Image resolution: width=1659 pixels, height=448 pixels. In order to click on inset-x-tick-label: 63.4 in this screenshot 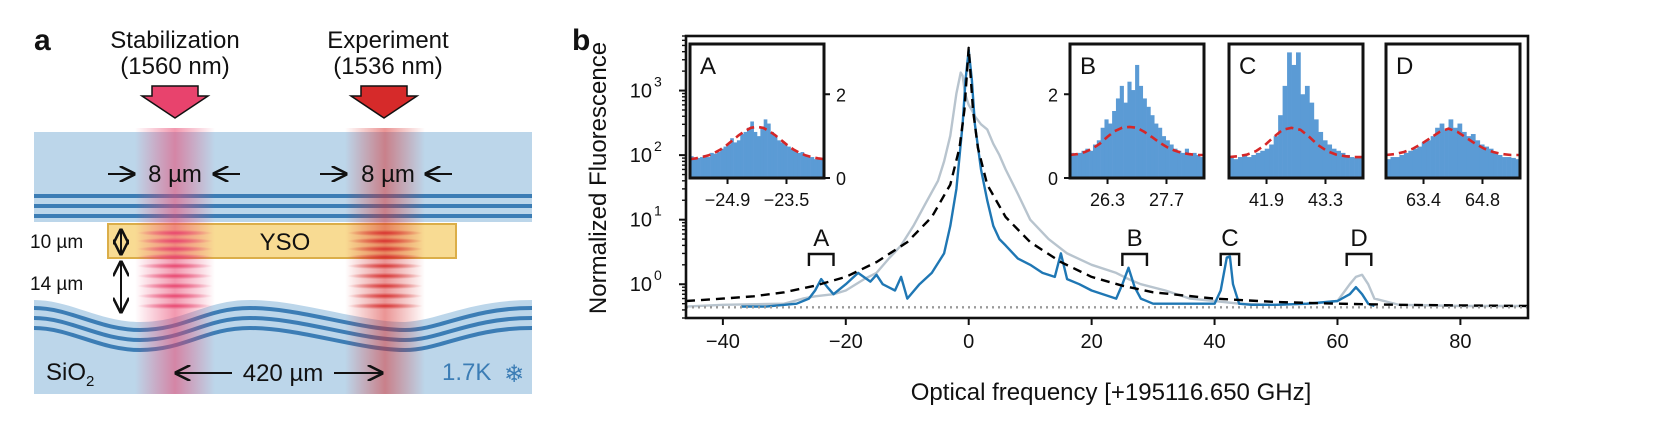, I will do `click(1423, 200)`.